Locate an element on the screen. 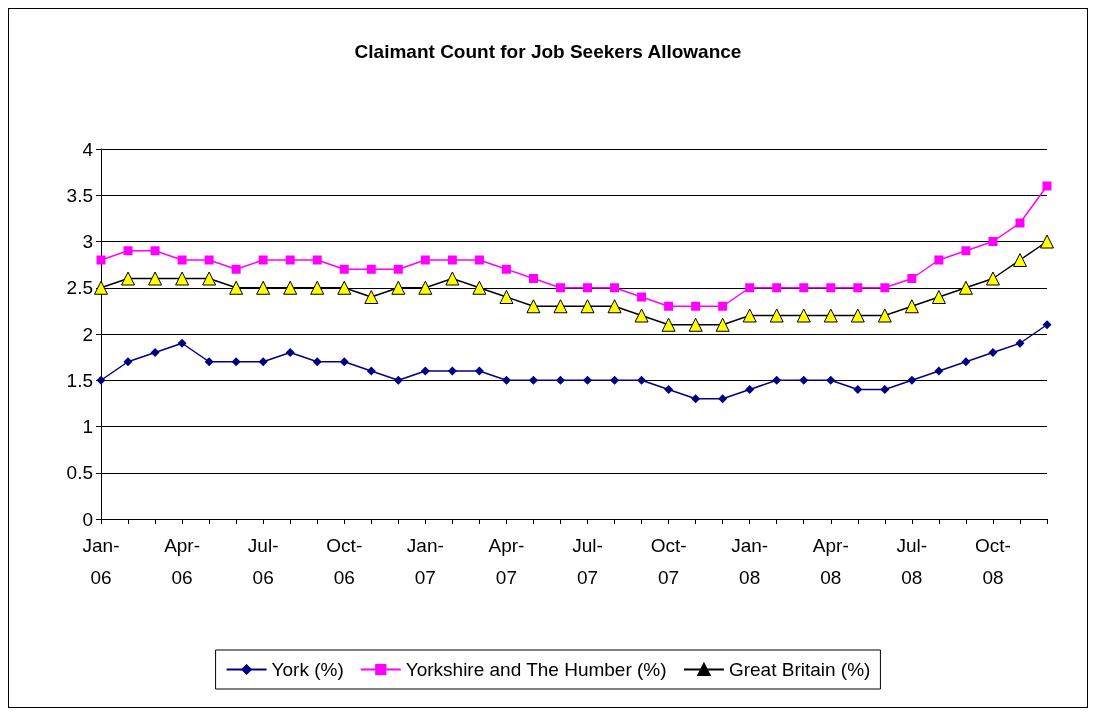 The width and height of the screenshot is (1099, 720). legend-label: York (%) is located at coordinates (307, 669).